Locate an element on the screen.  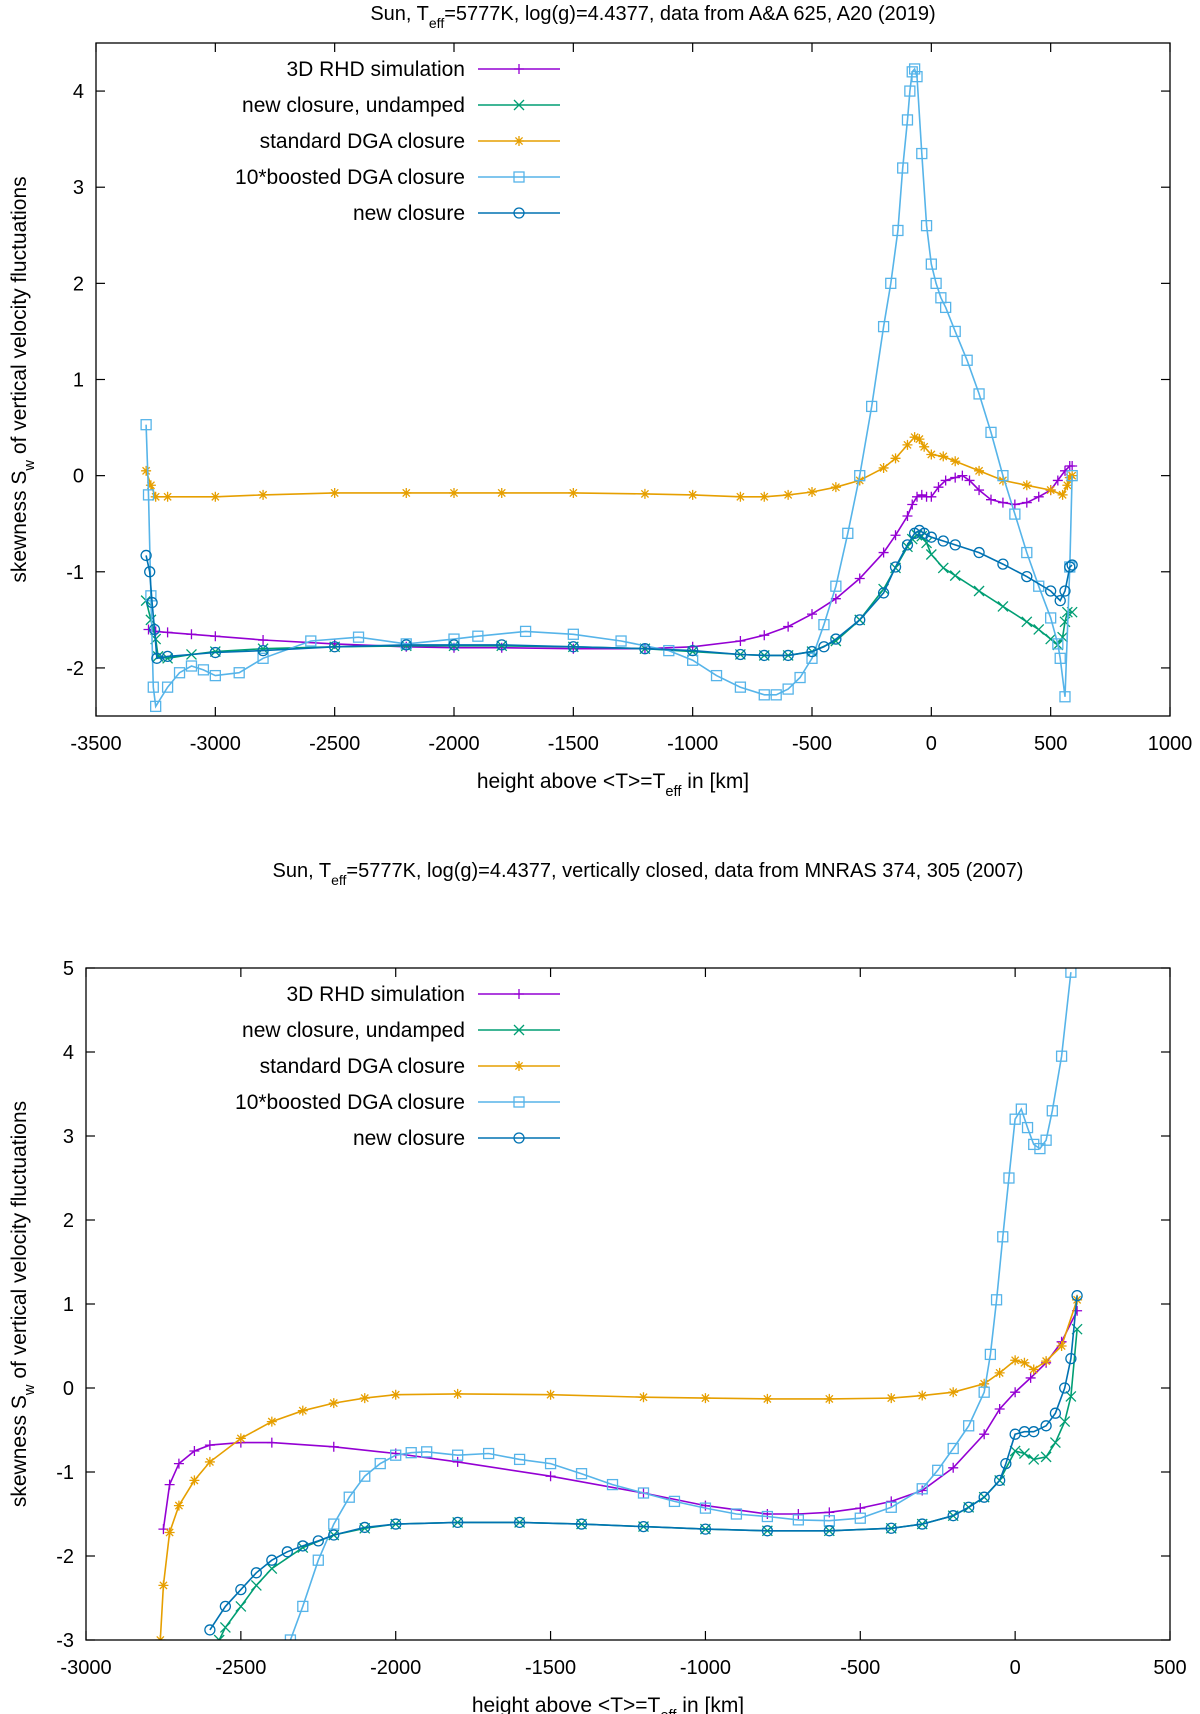
y-tick-label: -1 is located at coordinates (75, 573).